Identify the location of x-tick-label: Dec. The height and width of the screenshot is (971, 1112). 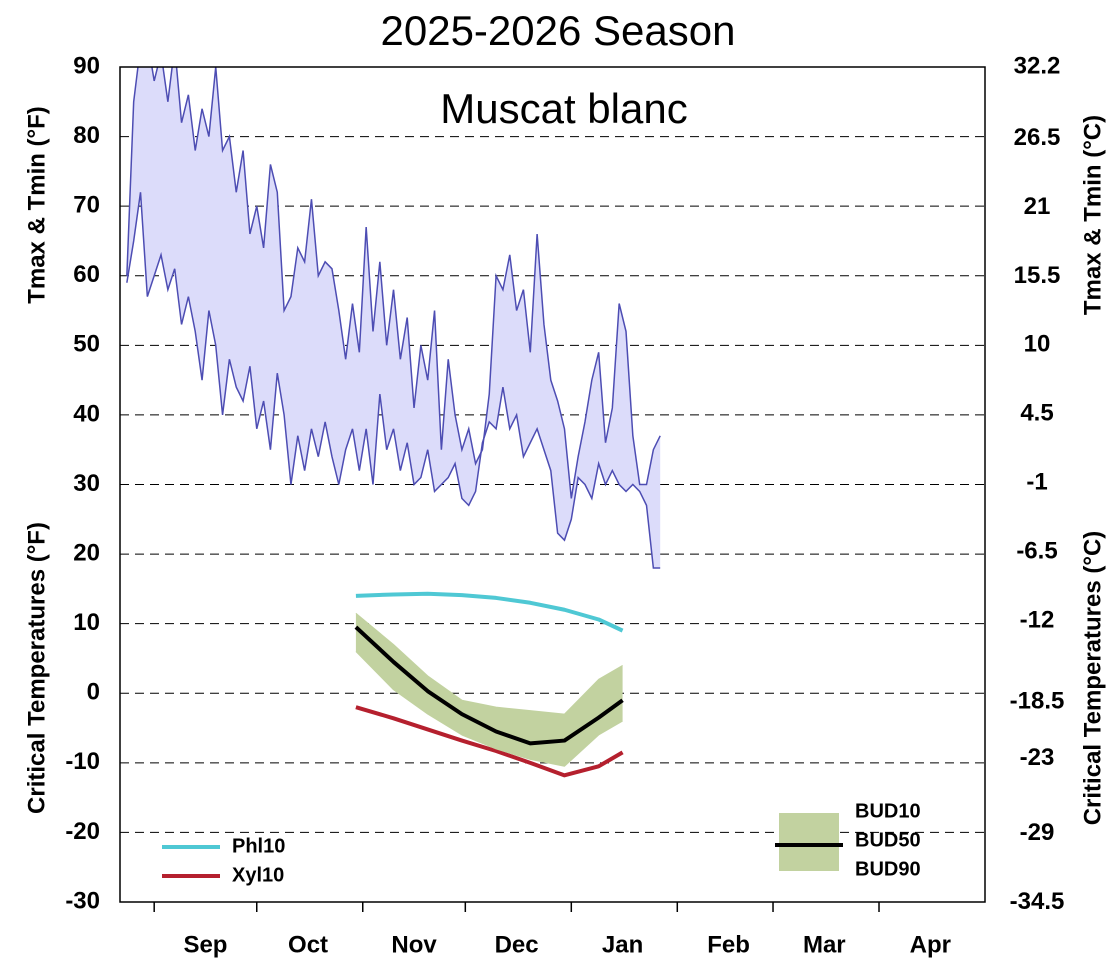
(517, 944).